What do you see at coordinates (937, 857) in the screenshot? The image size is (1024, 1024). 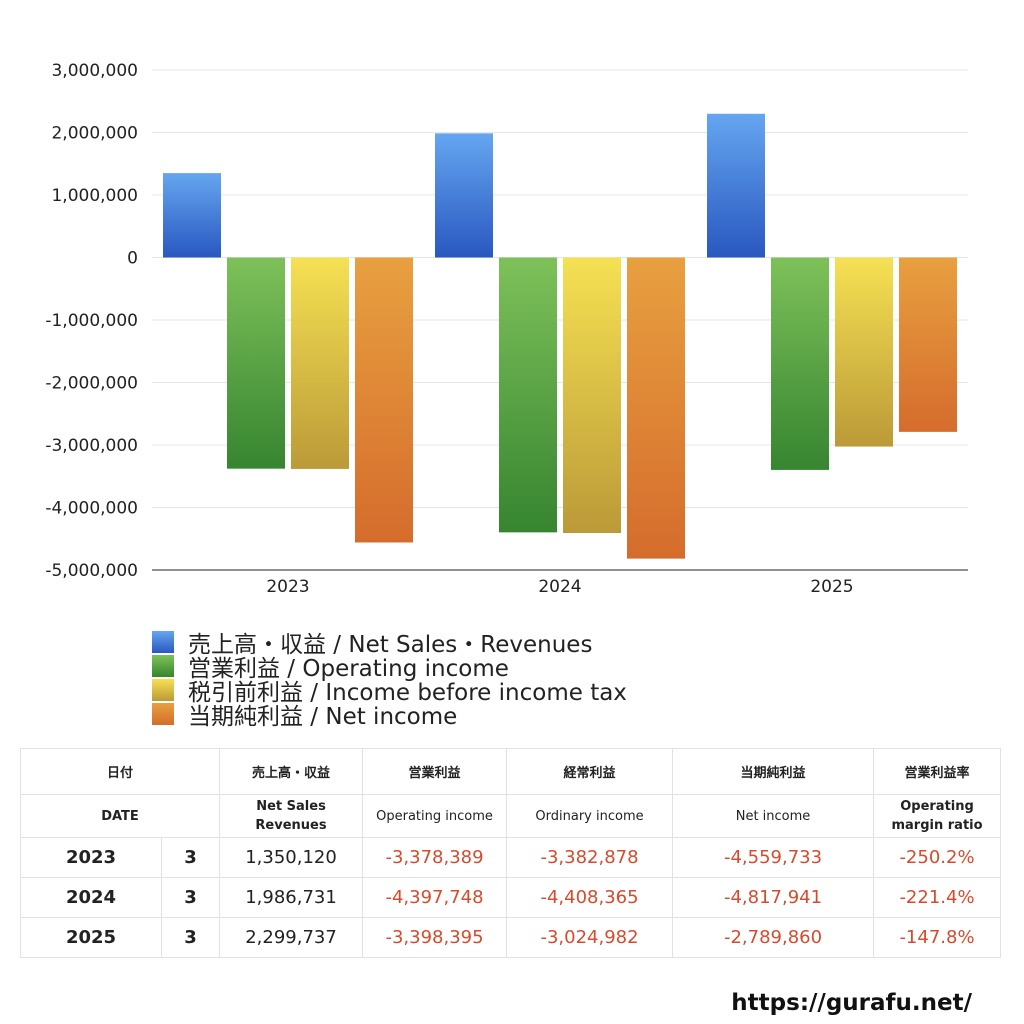 I see `cell-margin: -250.2%` at bounding box center [937, 857].